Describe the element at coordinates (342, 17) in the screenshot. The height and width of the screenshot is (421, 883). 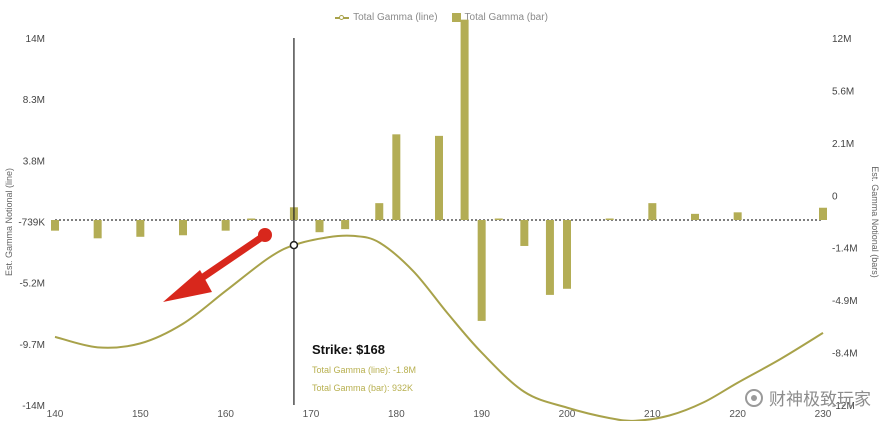
I see `legend-line-swatch` at that location.